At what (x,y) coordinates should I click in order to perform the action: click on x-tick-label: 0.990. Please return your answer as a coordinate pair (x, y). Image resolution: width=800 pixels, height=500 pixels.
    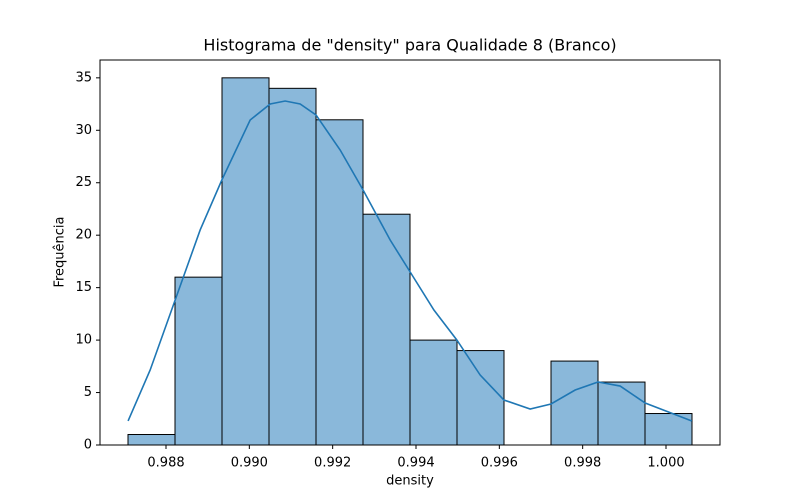
    Looking at the image, I should click on (249, 463).